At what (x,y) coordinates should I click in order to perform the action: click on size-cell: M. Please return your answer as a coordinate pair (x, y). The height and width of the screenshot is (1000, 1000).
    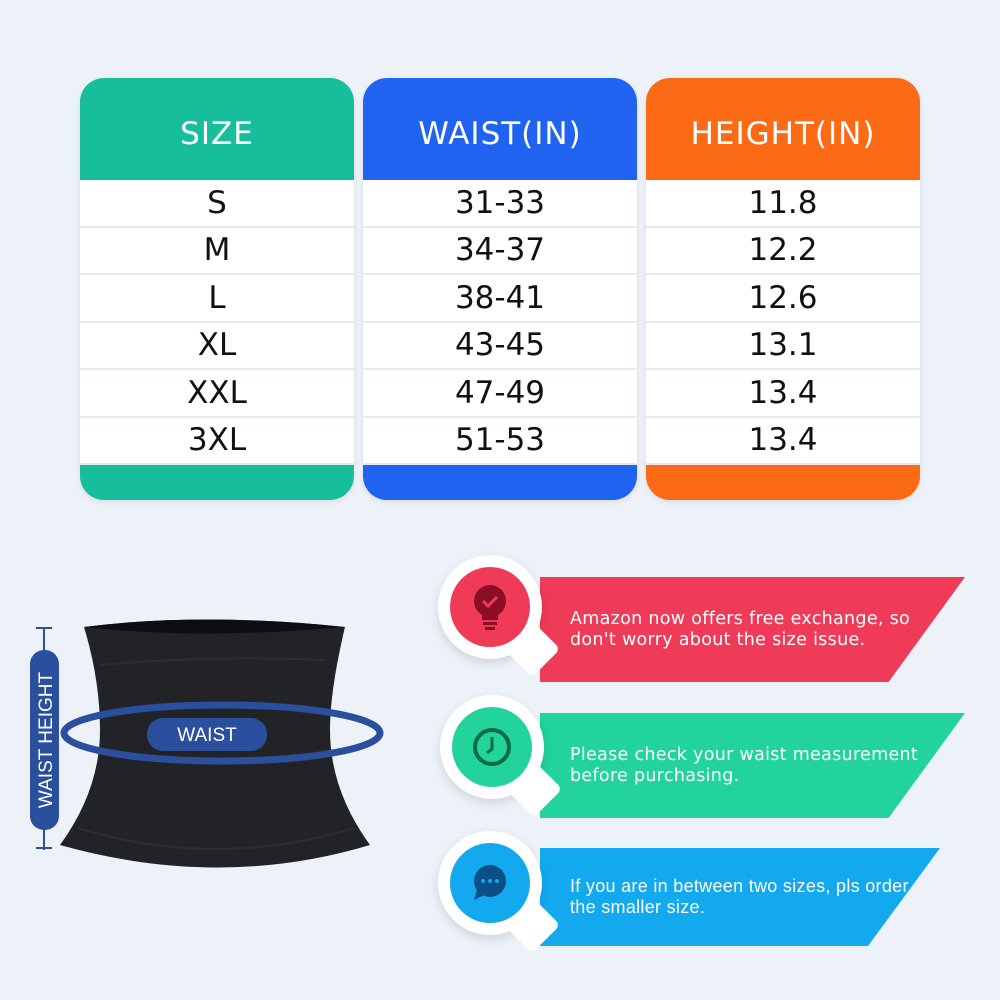
    Looking at the image, I should click on (217, 251).